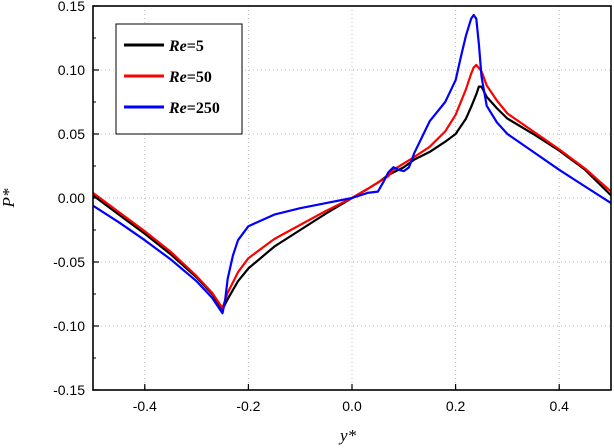  What do you see at coordinates (352, 406) in the screenshot?
I see `x-tick-label: 0.0` at bounding box center [352, 406].